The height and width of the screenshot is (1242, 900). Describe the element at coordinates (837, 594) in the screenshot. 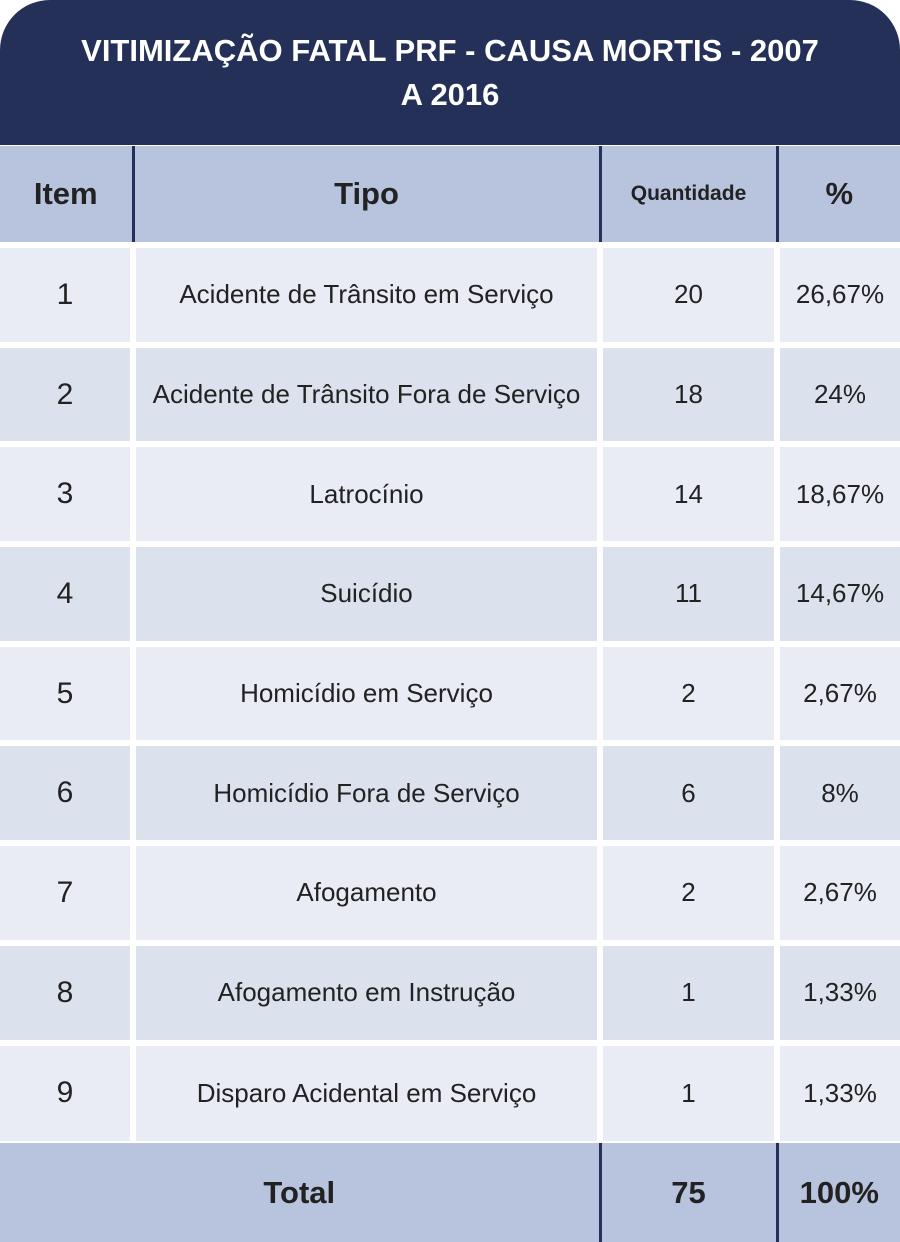

I see `cell-percent: 14,67%` at that location.